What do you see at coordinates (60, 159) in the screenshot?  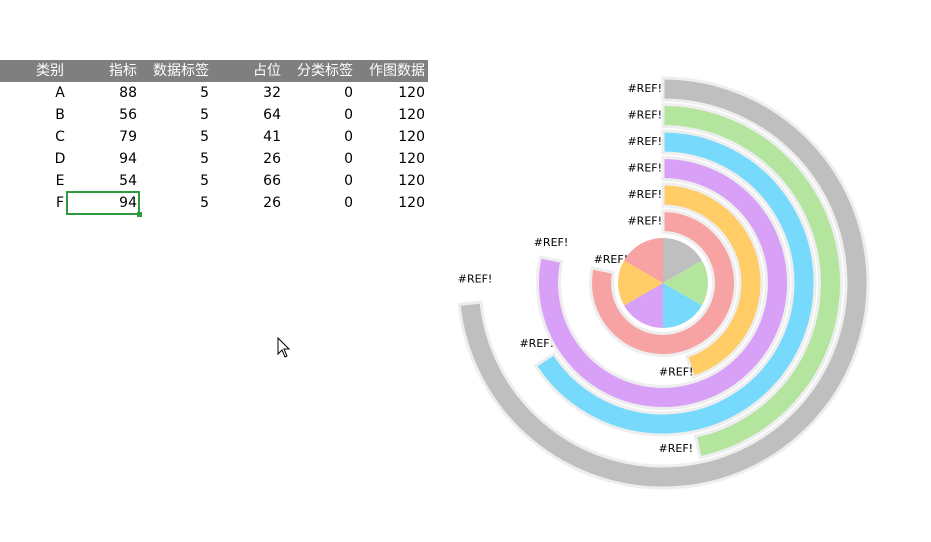 I see `cell: D` at bounding box center [60, 159].